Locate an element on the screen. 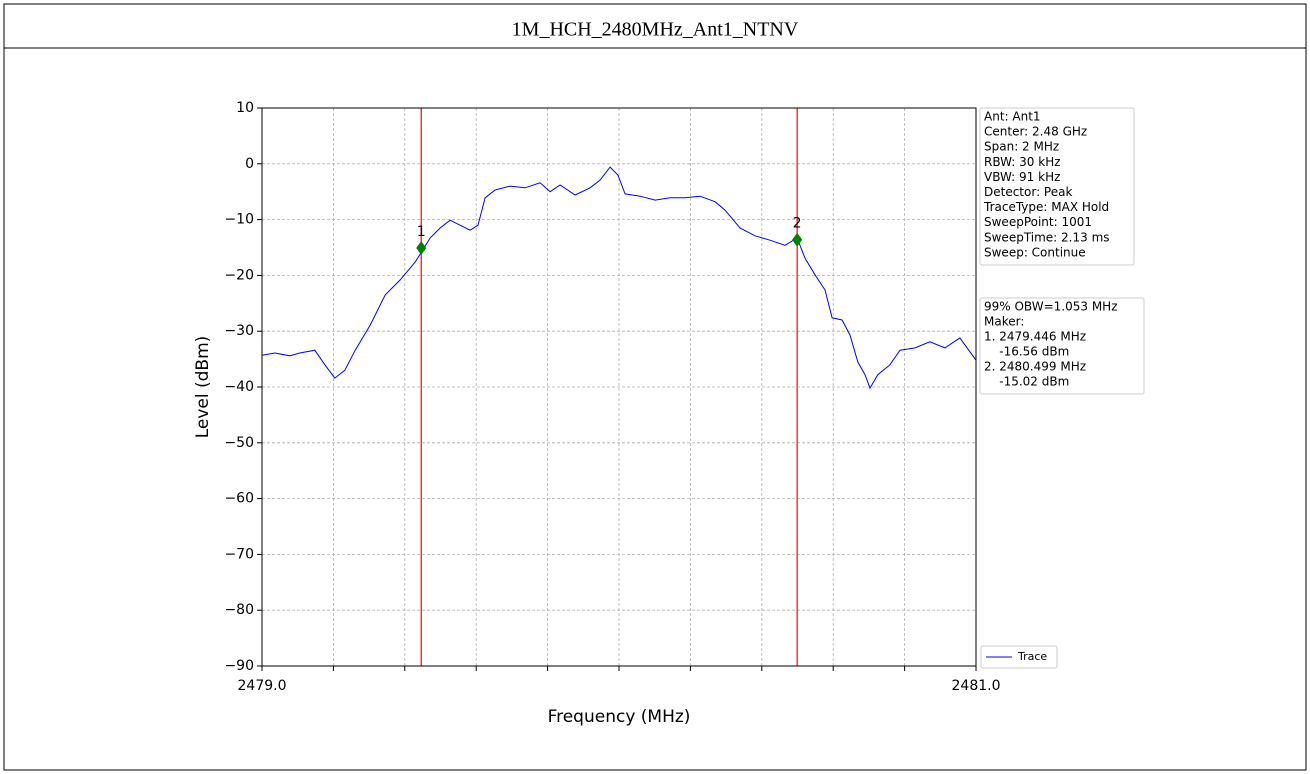 The width and height of the screenshot is (1310, 774). y-tick-label: −60 is located at coordinates (239, 499).